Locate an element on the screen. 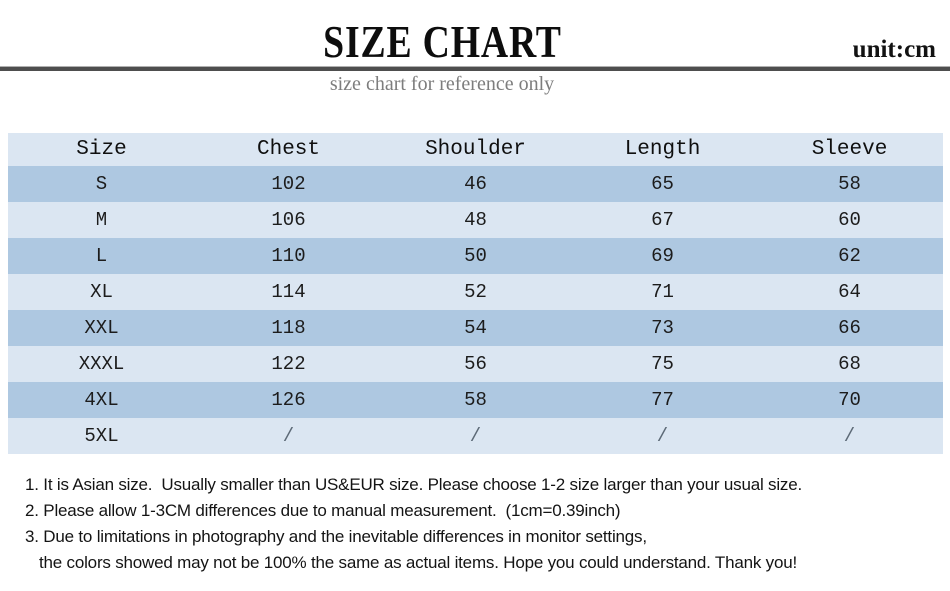 Image resolution: width=950 pixels, height=591 pixels. table-row-m: M 106 48 67 60 is located at coordinates (475, 220).